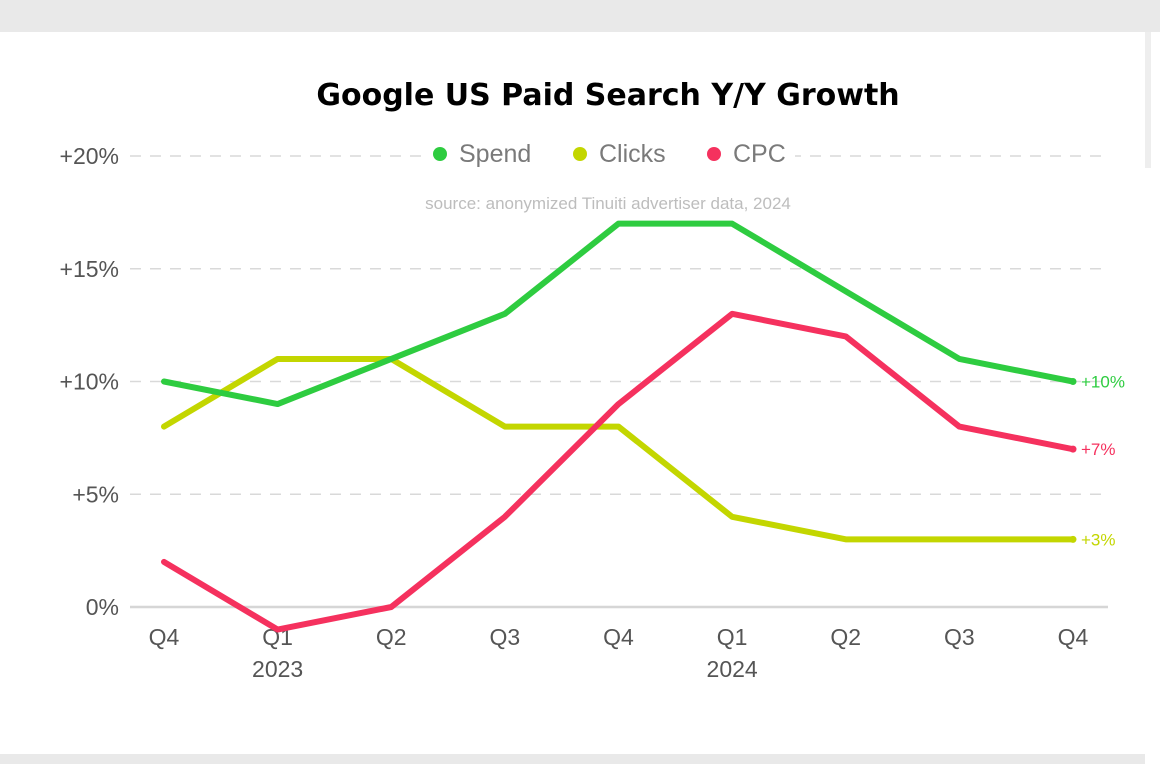 This screenshot has height=770, width=1160. I want to click on x-year-label: 2024, so click(732, 669).